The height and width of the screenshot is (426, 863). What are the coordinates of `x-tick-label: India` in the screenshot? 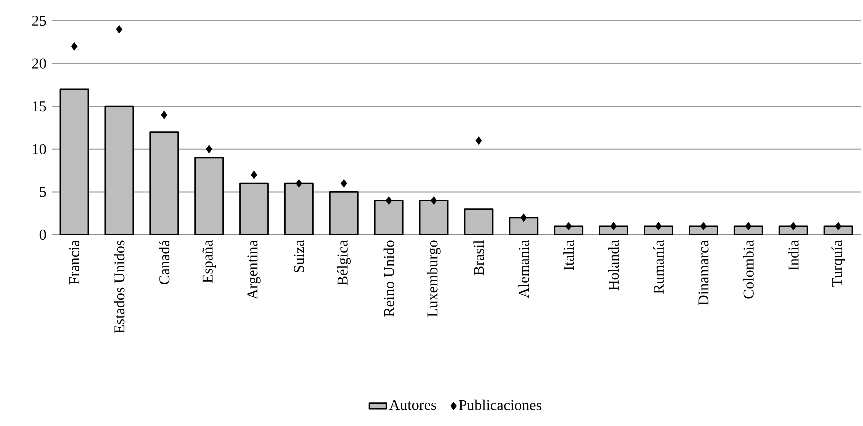 It's located at (793, 255).